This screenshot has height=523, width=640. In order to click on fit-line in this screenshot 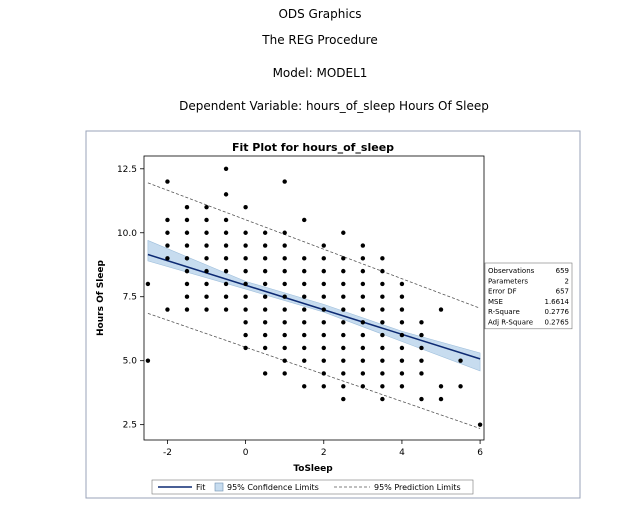, I will do `click(314, 306)`.